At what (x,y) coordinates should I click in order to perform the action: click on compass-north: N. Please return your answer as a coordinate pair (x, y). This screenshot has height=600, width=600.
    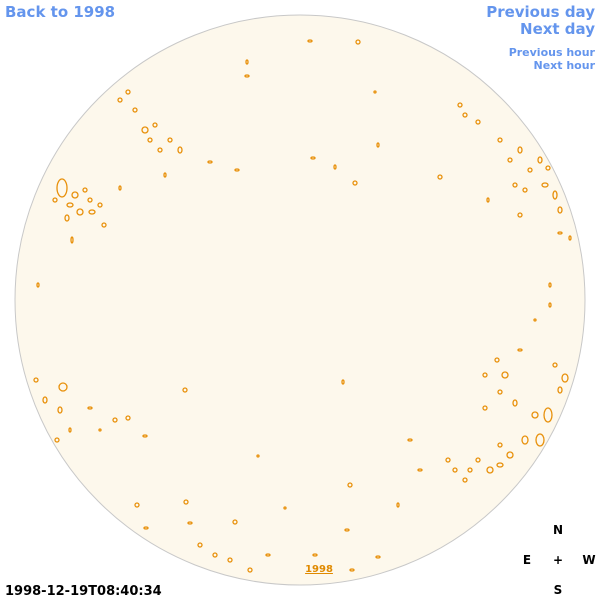
    Looking at the image, I should click on (558, 530).